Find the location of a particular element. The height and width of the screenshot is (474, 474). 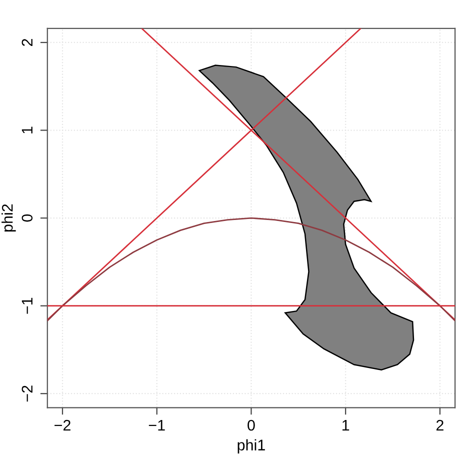

y-tick-label: −1 is located at coordinates (27, 306).